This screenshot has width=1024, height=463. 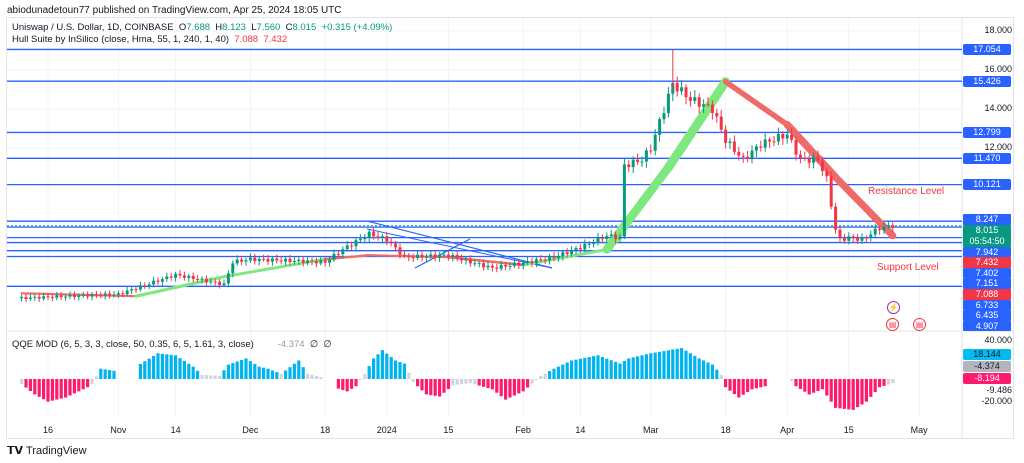 I want to click on trendlines, so click(x=459, y=244).